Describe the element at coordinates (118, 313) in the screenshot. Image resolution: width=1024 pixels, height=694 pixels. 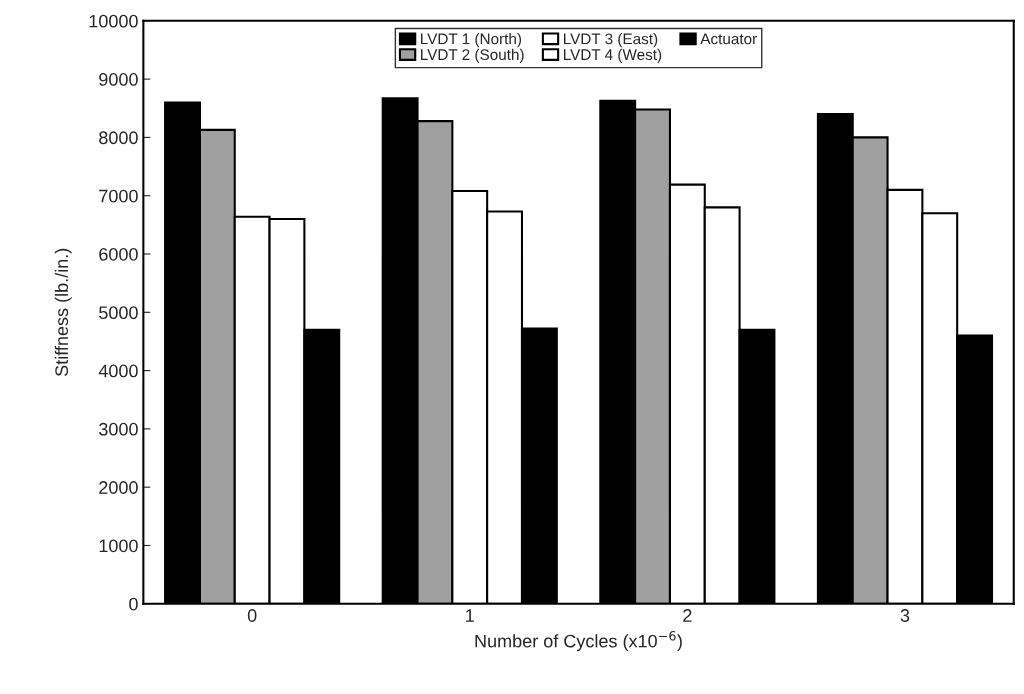
I see `y-tick-label: 5000` at that location.